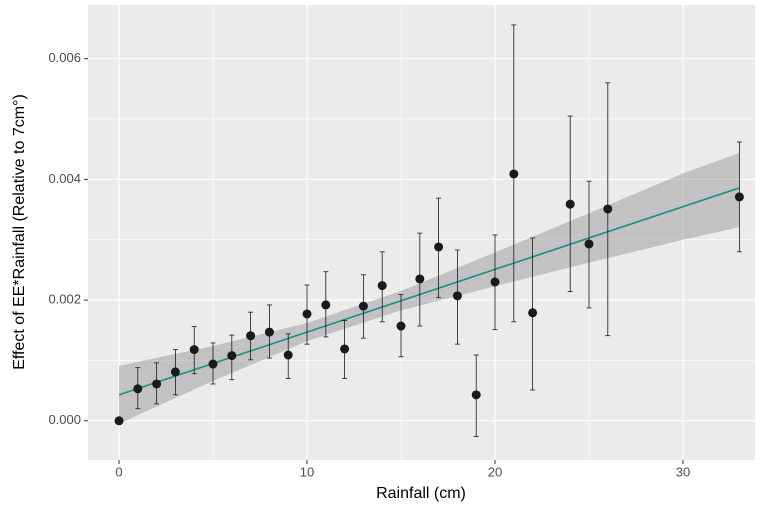 This screenshot has height=509, width=761. What do you see at coordinates (683, 471) in the screenshot?
I see `x-tick-label: 30` at bounding box center [683, 471].